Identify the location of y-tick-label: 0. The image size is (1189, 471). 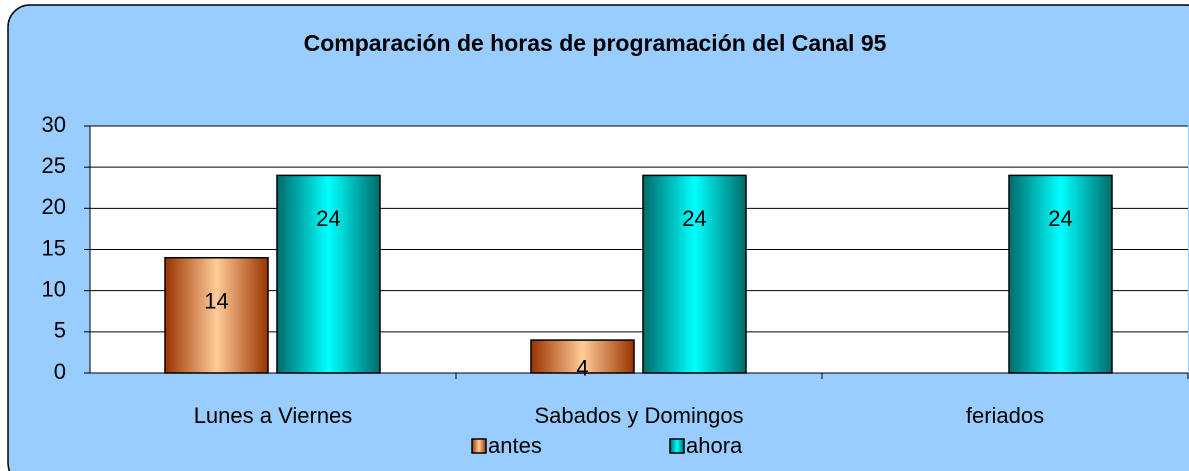
(60, 371).